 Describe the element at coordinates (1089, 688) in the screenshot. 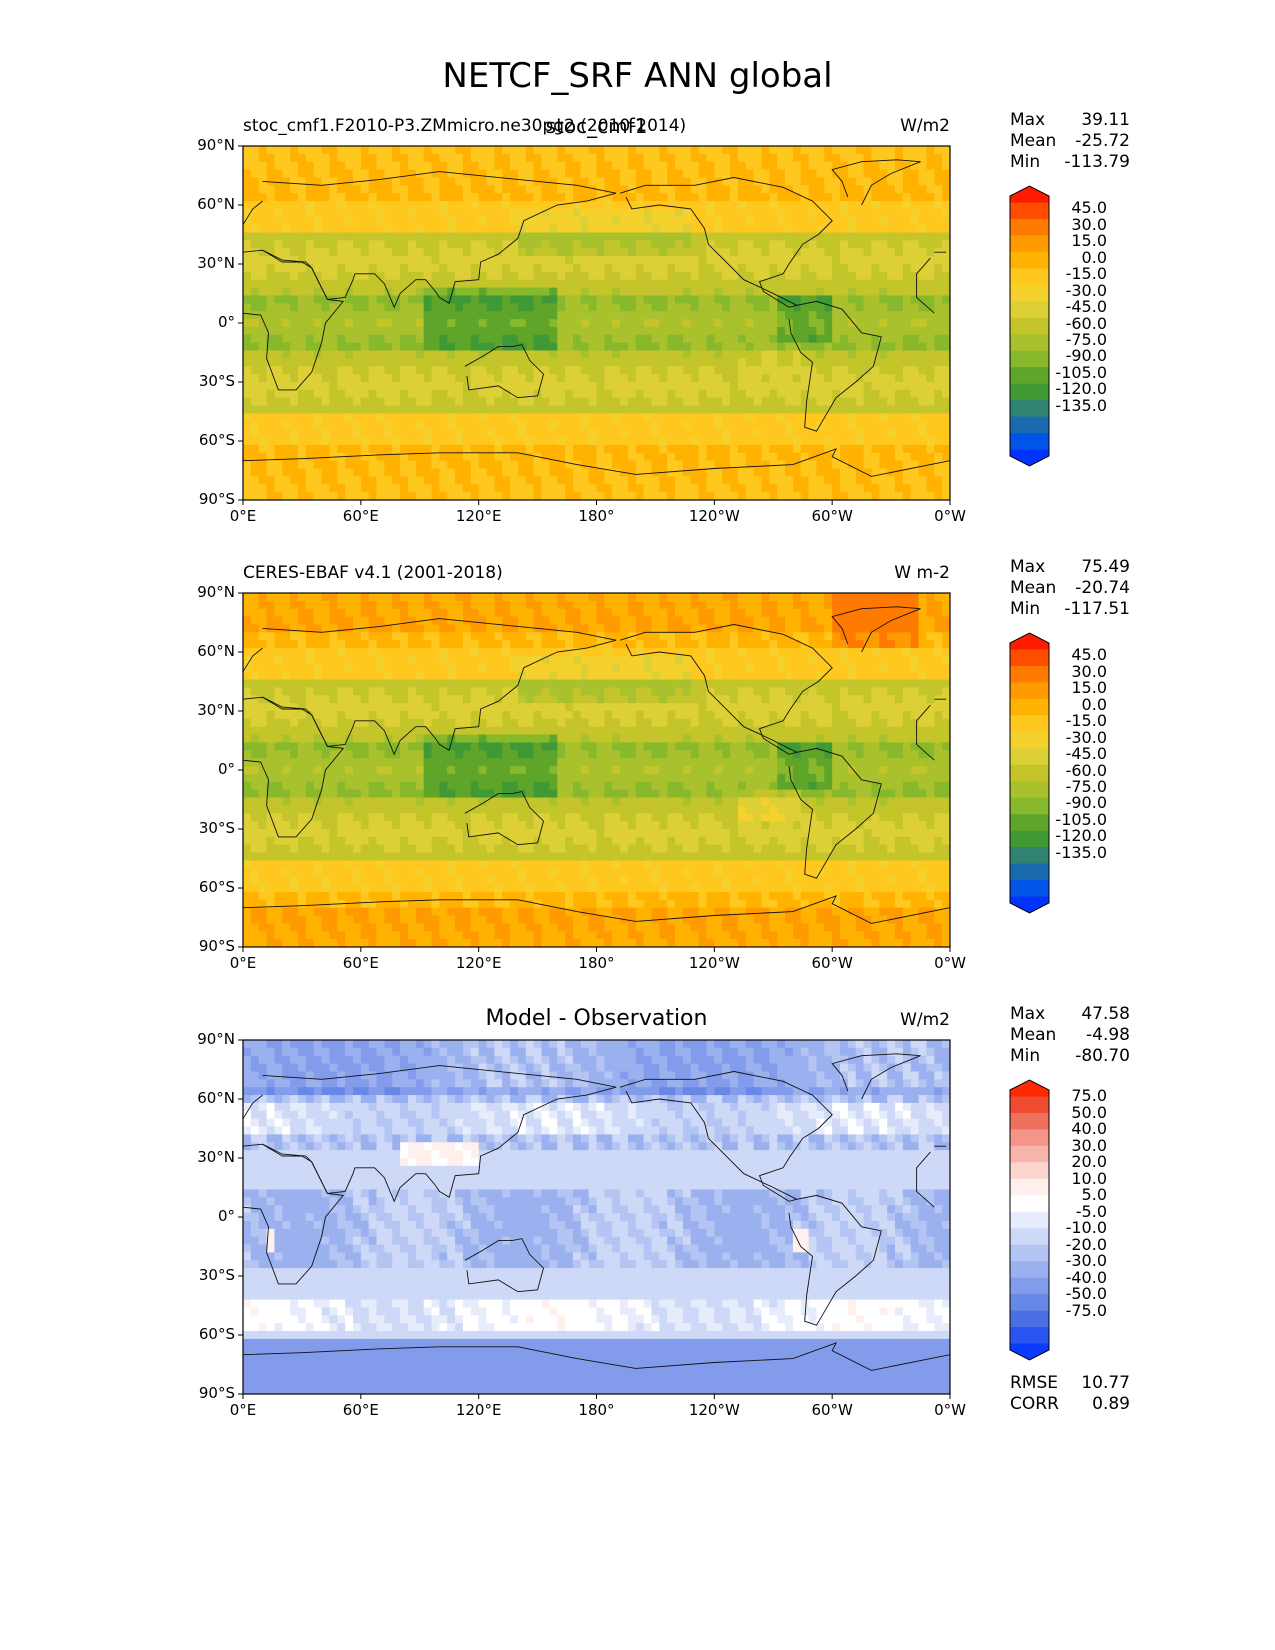

I see `colorbar-label: 15.0` at that location.